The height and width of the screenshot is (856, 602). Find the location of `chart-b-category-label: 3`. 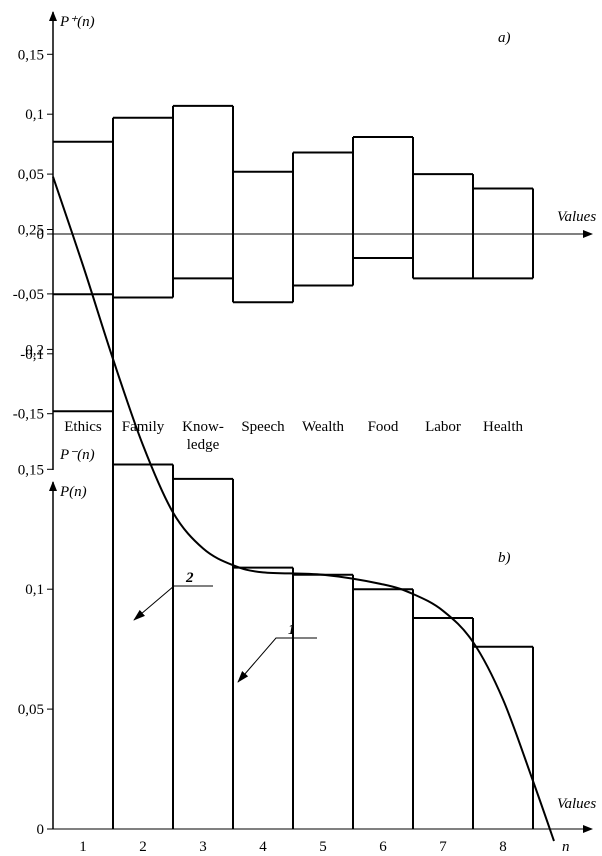

chart-b-category-label: 3 is located at coordinates (203, 847).